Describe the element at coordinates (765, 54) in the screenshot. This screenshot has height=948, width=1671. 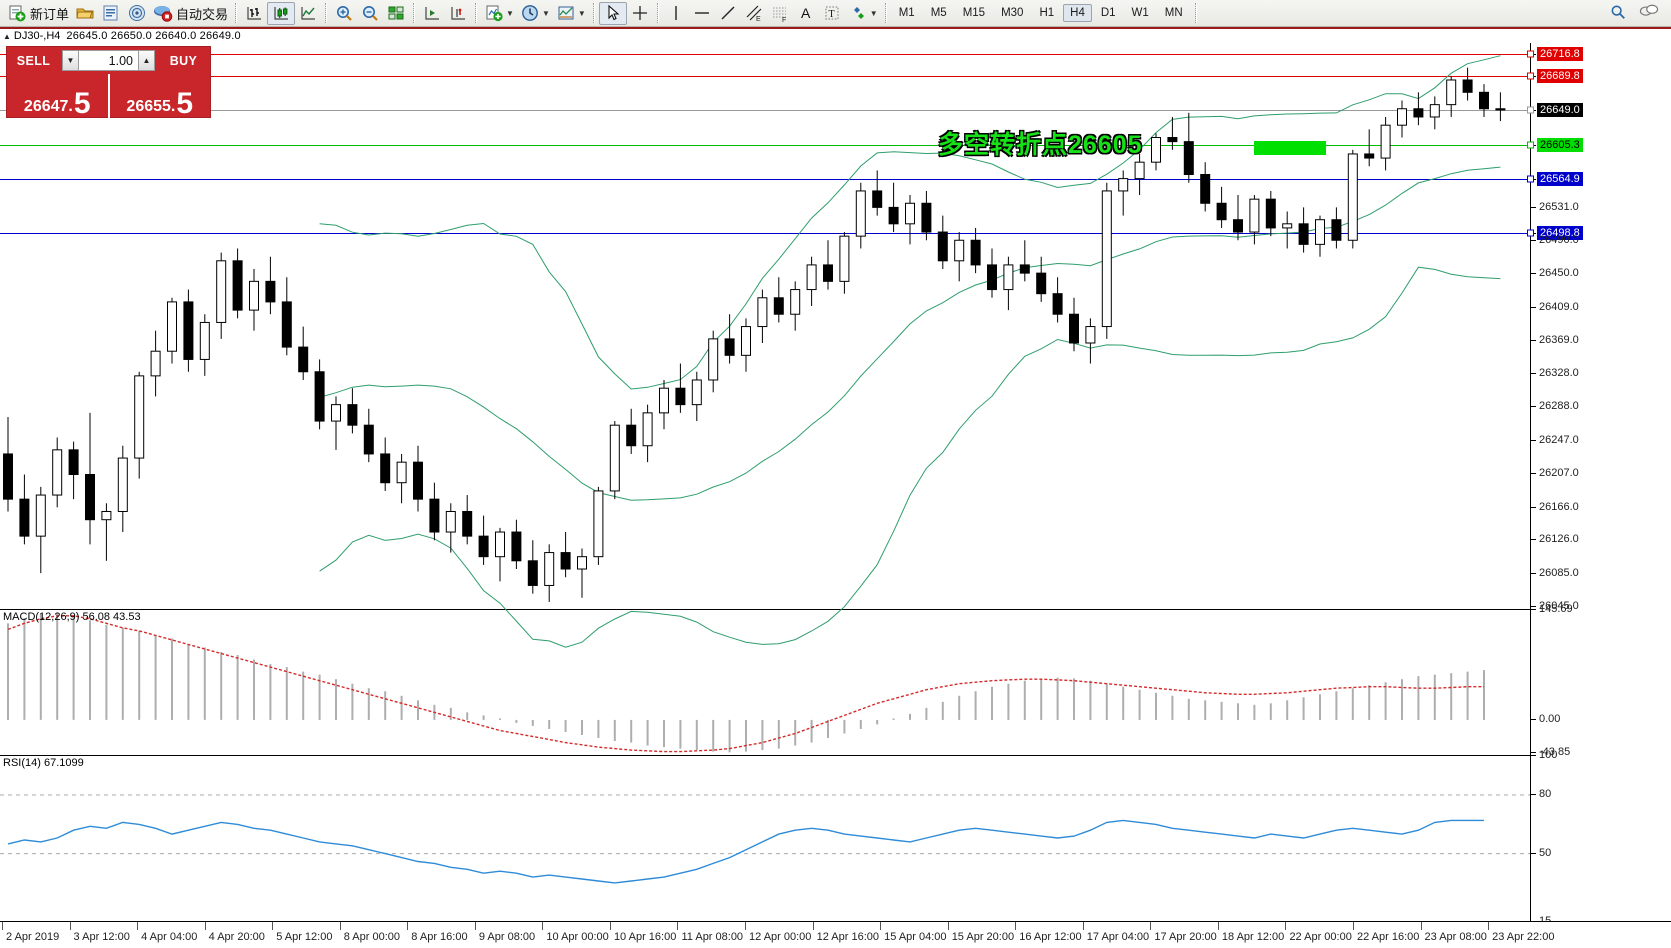
I see `price-level-line-26716.8` at that location.